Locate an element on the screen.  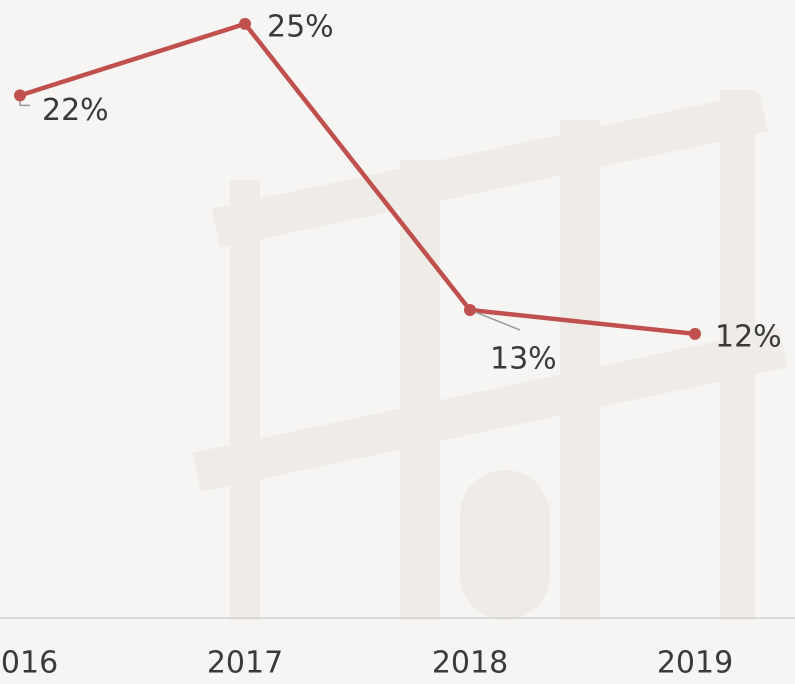
x-tick-label: 2016 is located at coordinates (29, 663).